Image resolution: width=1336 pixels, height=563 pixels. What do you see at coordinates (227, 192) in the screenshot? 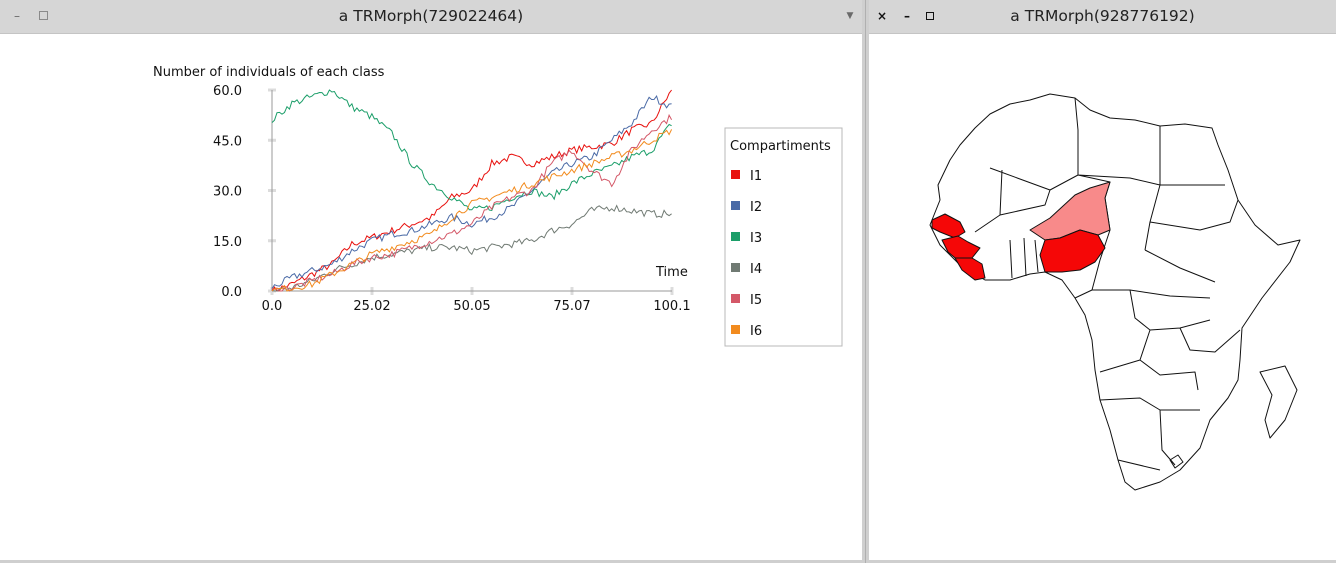
I see `y-tick-label: 30.0` at bounding box center [227, 192].